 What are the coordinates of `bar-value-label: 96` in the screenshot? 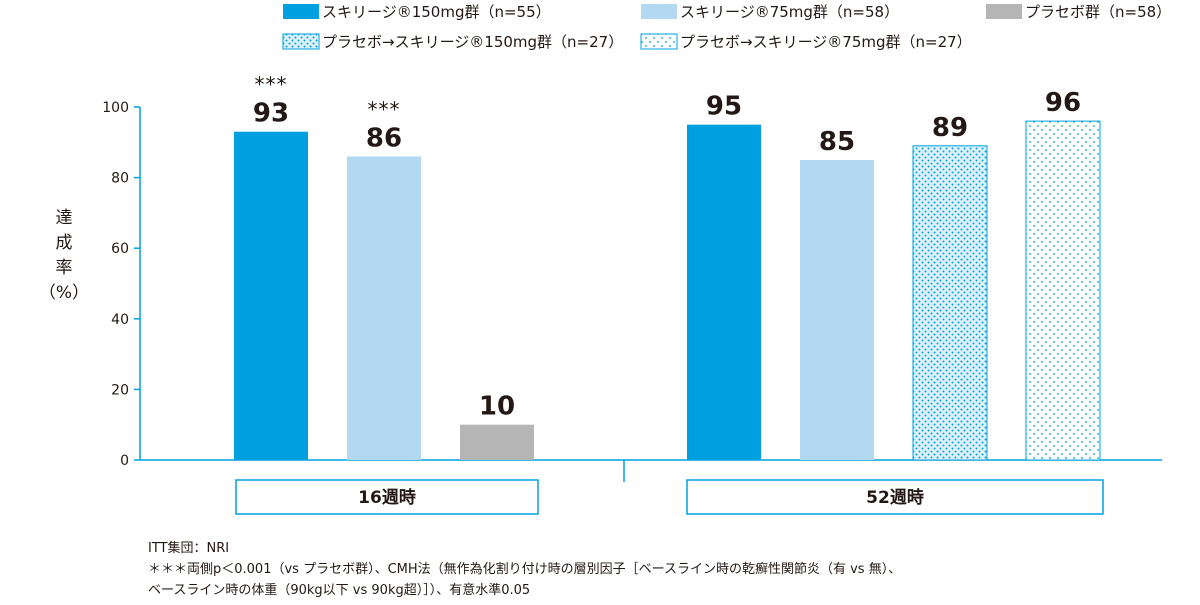 It's located at (1063, 103).